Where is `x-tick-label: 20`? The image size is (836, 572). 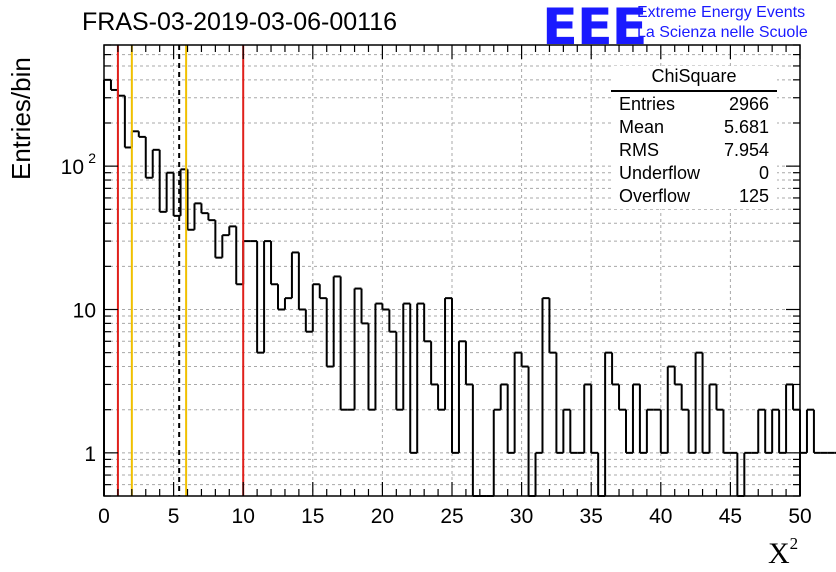 x-tick-label: 20 is located at coordinates (382, 516).